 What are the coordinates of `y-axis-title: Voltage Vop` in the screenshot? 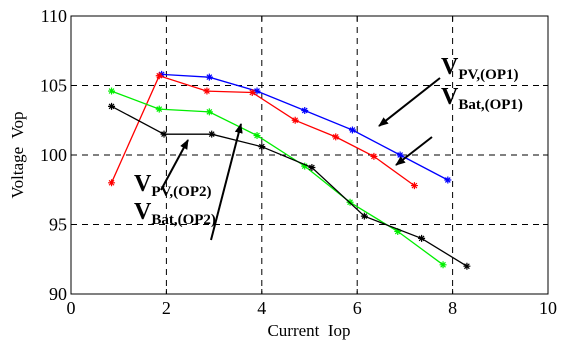 It's located at (17, 155).